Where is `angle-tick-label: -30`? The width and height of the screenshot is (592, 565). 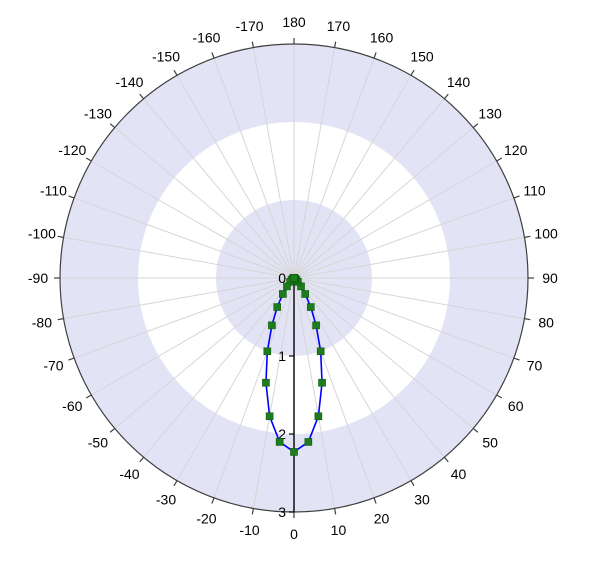
angle-tick-label: -30 is located at coordinates (166, 500).